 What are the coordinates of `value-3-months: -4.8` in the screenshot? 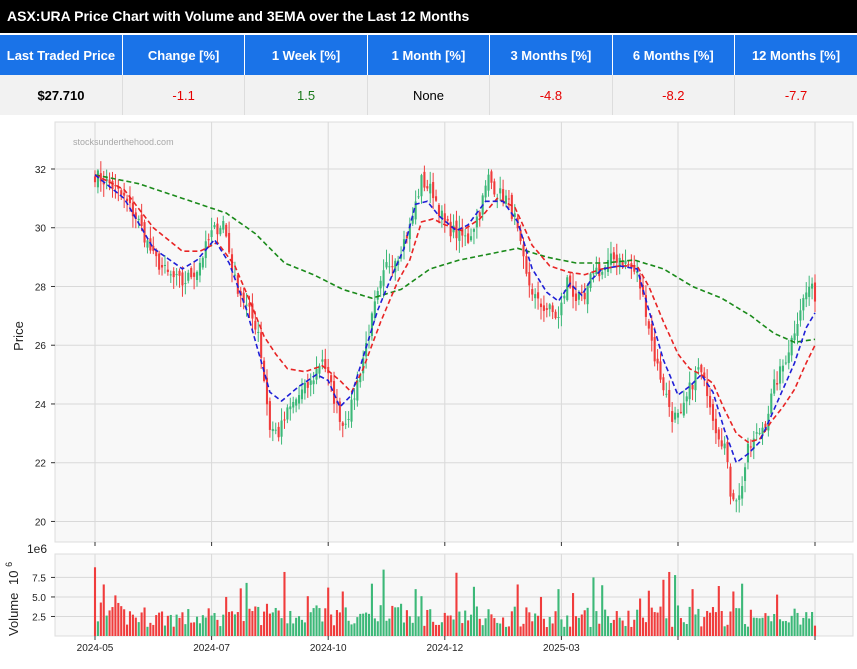 It's located at (551, 95).